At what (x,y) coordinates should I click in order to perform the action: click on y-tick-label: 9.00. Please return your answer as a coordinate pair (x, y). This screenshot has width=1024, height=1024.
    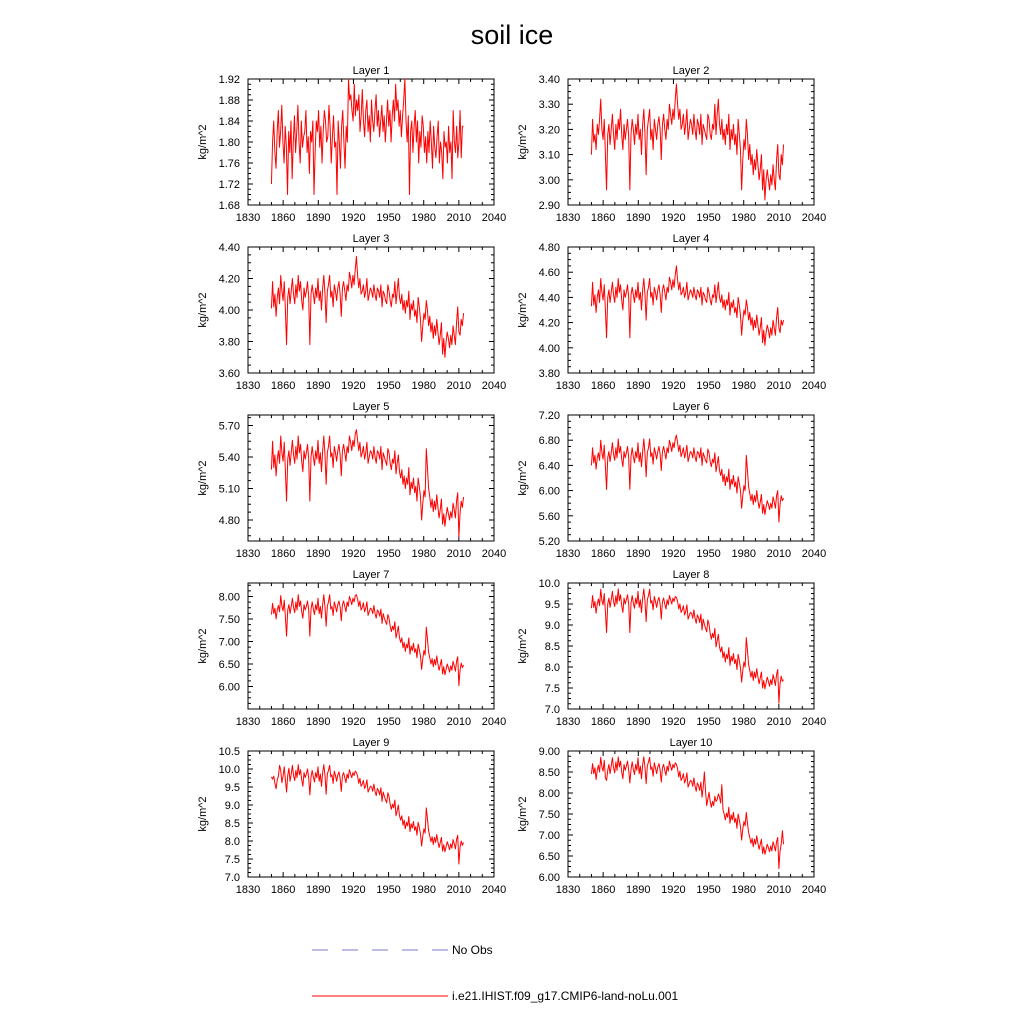
    Looking at the image, I should click on (549, 752).